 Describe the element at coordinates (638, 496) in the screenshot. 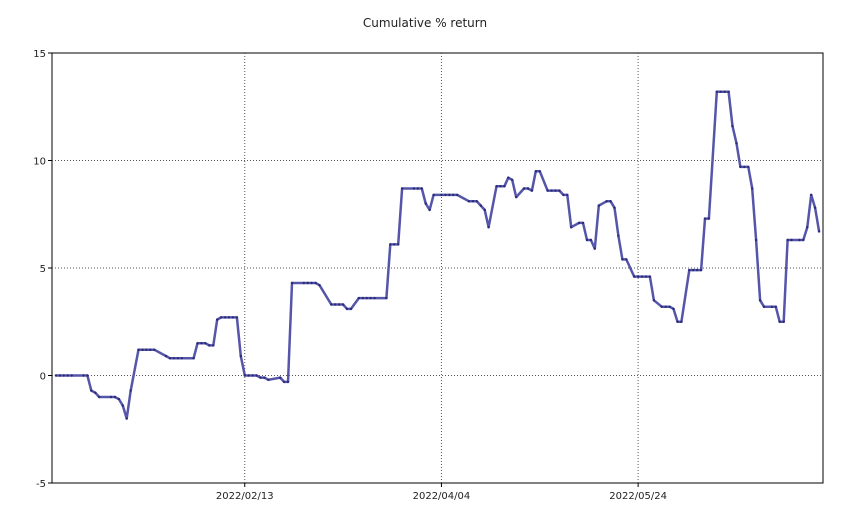

I see `x-tick-label: 2022/05/24` at that location.